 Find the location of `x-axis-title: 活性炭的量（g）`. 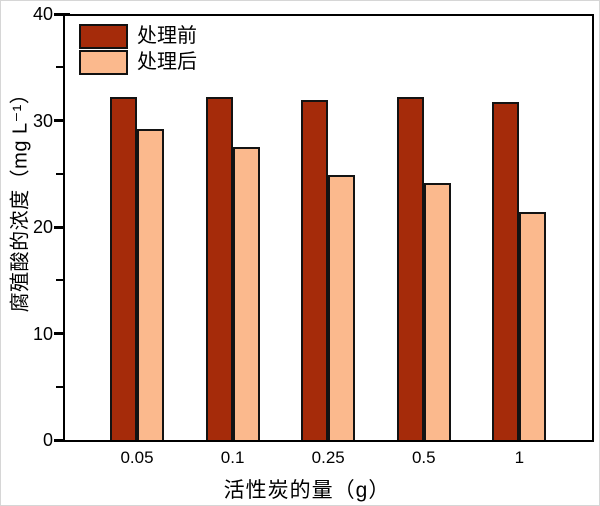

x-axis-title: 活性炭的量（g） is located at coordinates (307, 490).